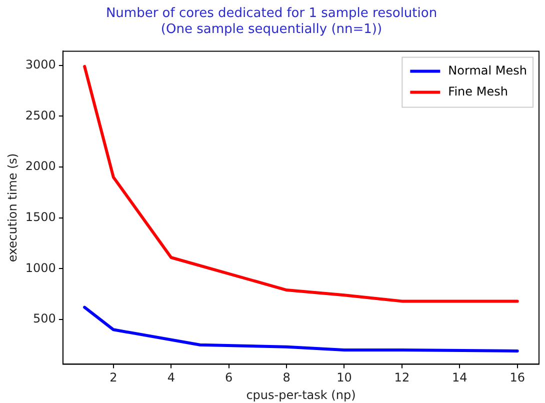  I want to click on x-tick-label: 2, so click(114, 377).